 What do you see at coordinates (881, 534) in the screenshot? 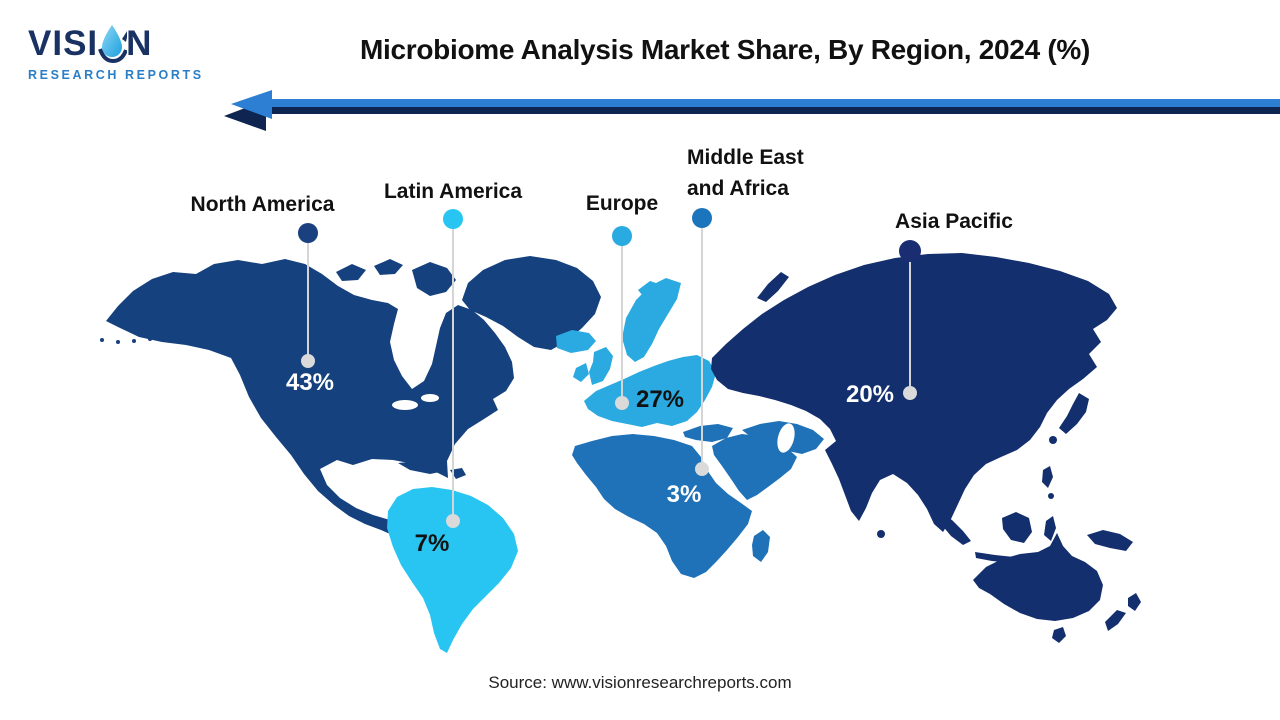
I see `sri-lanka` at bounding box center [881, 534].